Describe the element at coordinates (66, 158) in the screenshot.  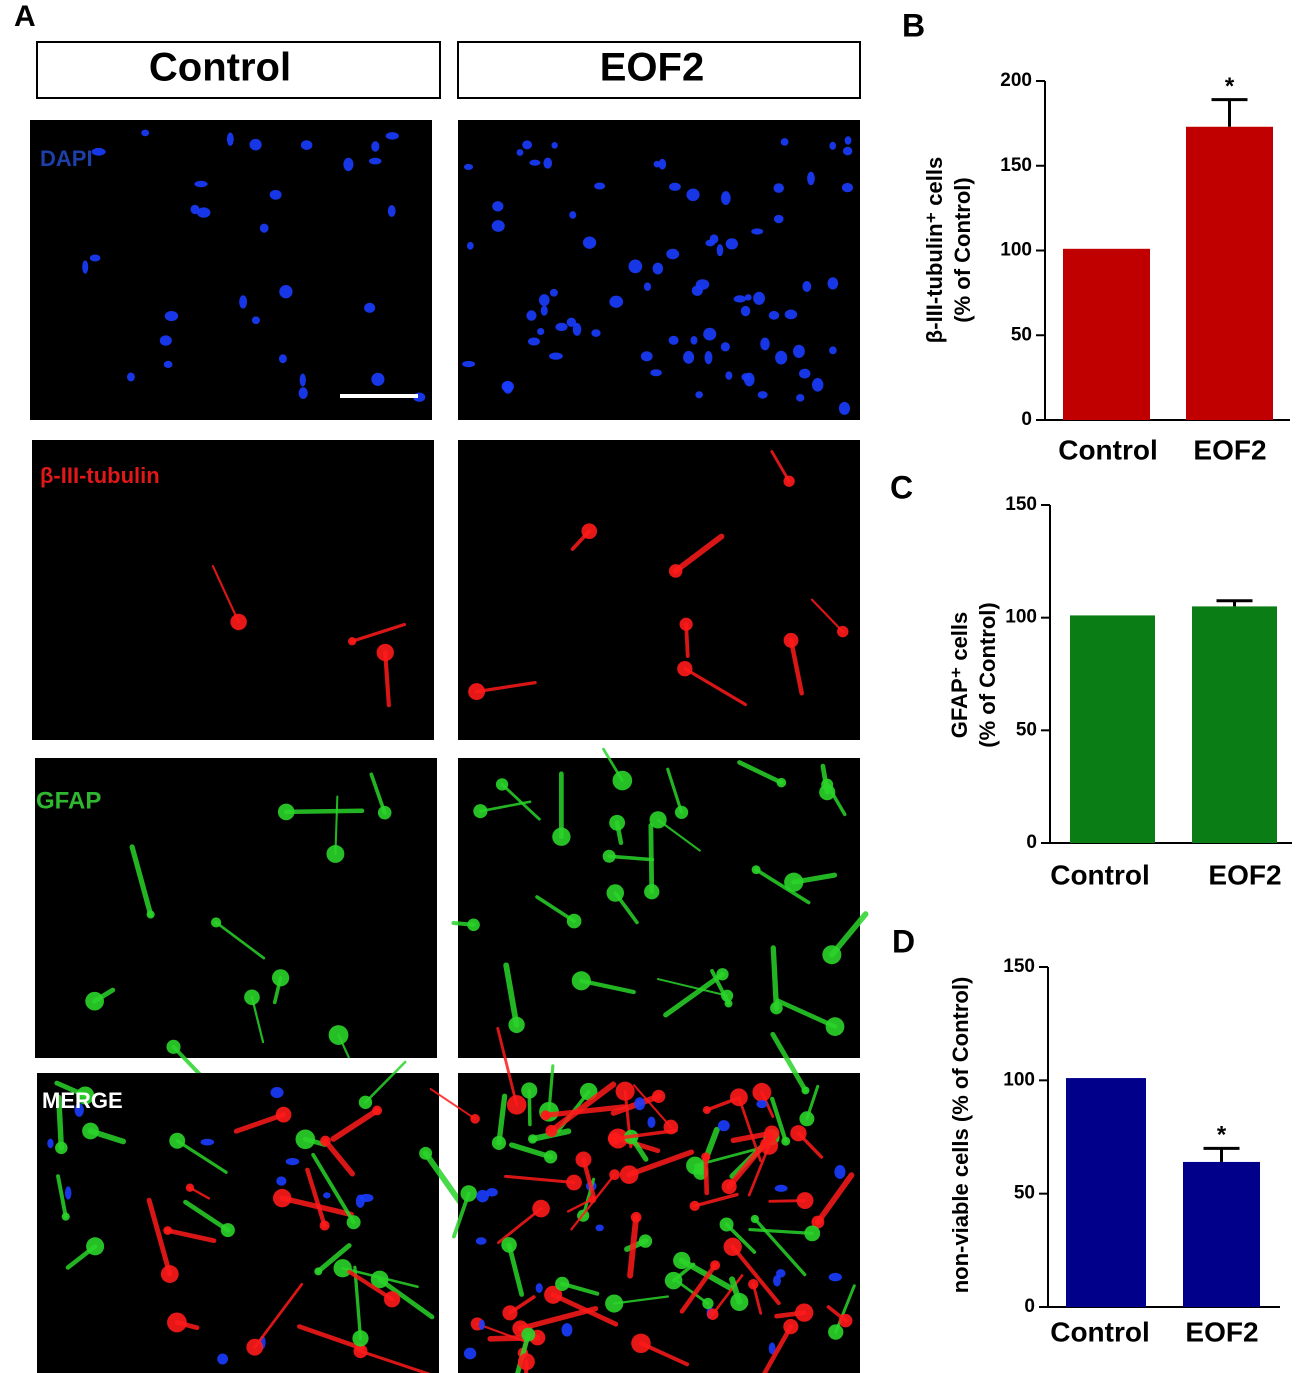
I see `row-label: DAPI` at that location.